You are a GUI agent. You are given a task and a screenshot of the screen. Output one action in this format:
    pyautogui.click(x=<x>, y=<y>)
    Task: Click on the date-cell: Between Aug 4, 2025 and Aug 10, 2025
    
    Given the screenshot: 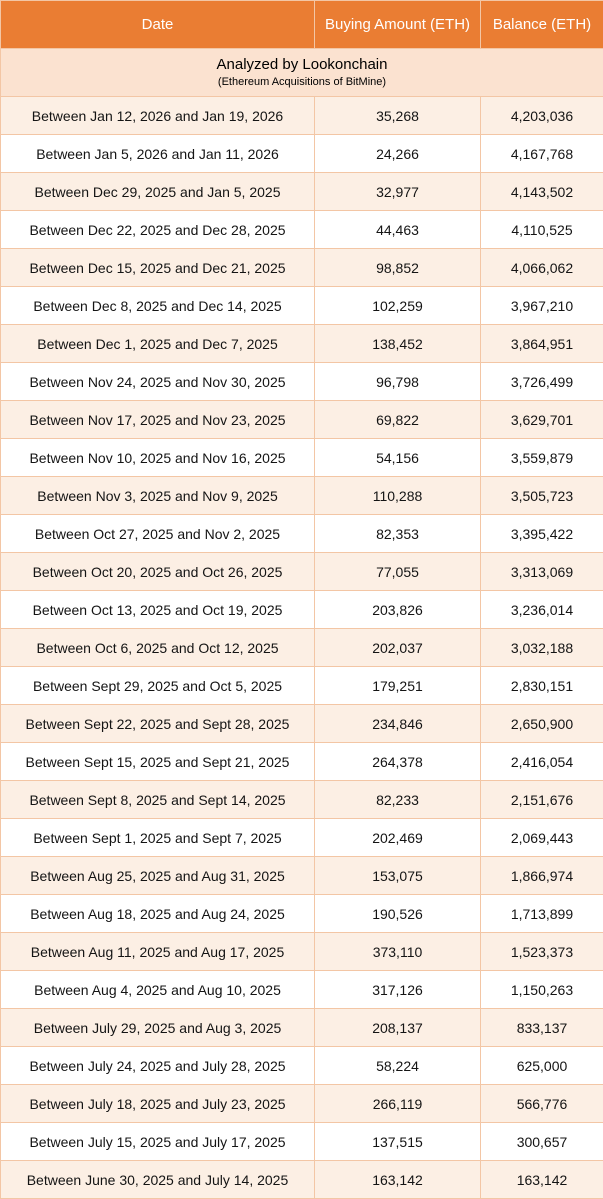 What is the action you would take?
    pyautogui.click(x=157, y=989)
    